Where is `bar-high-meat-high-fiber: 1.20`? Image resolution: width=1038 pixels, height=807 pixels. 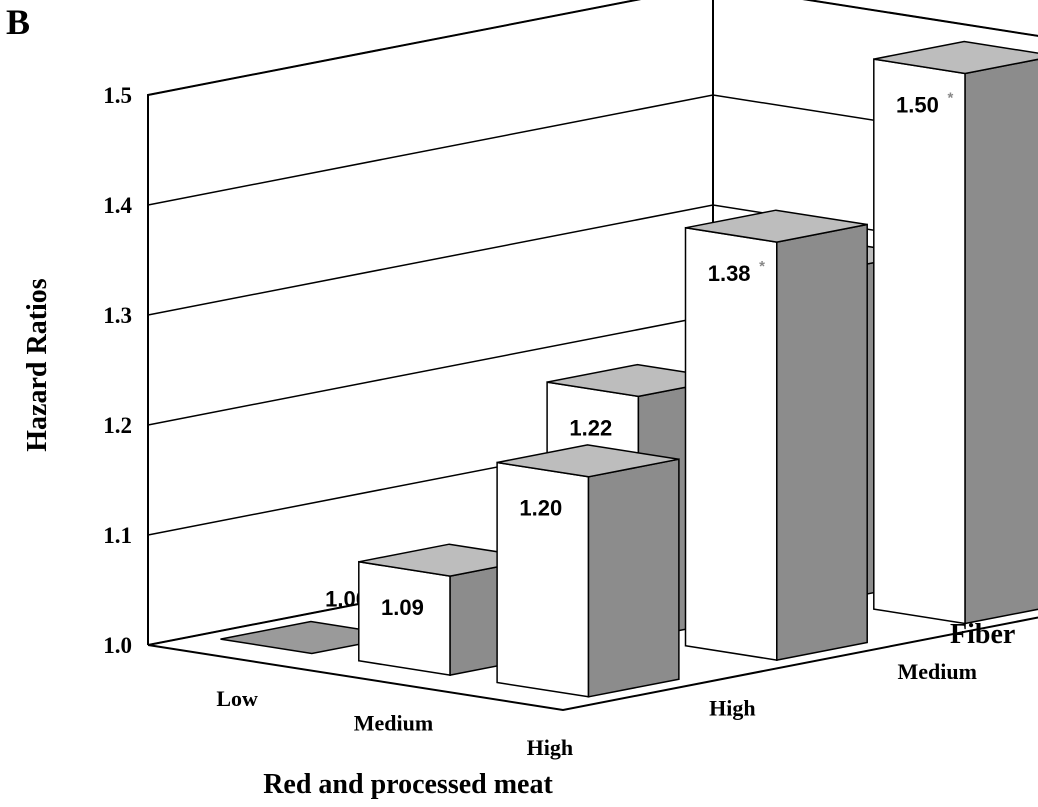
bar-high-meat-high-fiber: 1.20 is located at coordinates (588, 571).